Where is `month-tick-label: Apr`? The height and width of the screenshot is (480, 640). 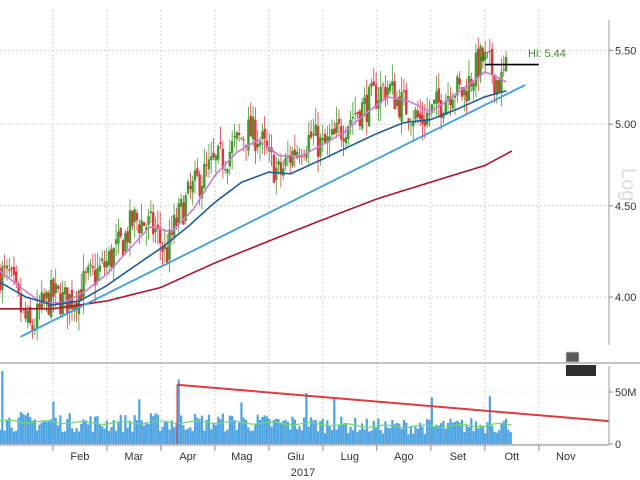 month-tick-label: Apr is located at coordinates (187, 457).